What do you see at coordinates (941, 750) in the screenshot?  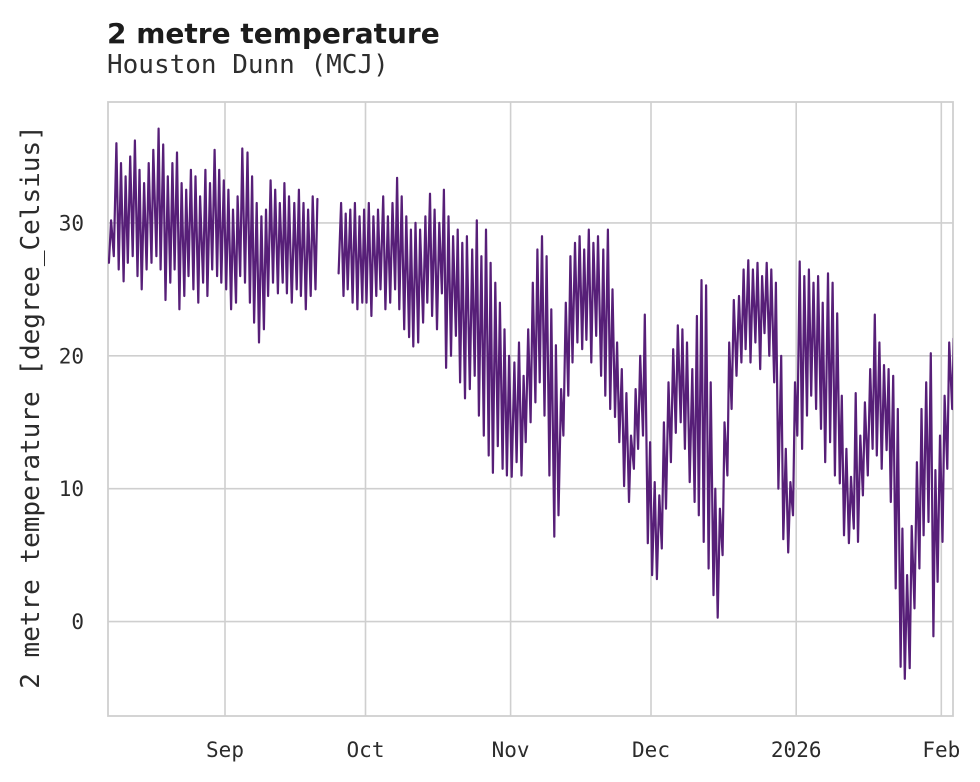 I see `x-tick-label: Feb` at bounding box center [941, 750].